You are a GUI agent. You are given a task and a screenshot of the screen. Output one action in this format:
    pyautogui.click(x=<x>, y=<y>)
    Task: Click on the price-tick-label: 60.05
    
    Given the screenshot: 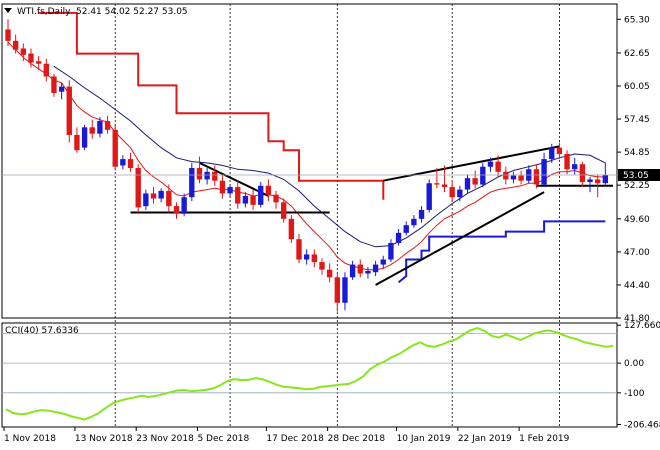 What is the action you would take?
    pyautogui.click(x=637, y=87)
    